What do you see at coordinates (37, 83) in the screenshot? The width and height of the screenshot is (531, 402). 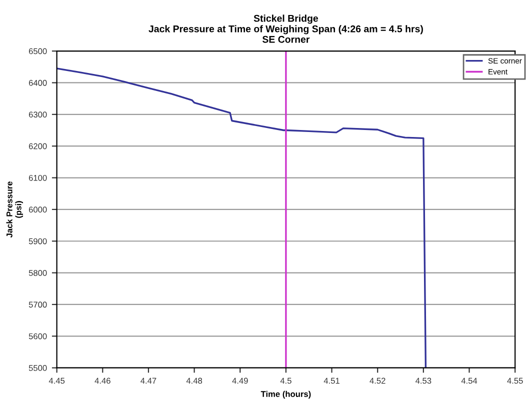 I see `y-tick-label: 6400` at bounding box center [37, 83].